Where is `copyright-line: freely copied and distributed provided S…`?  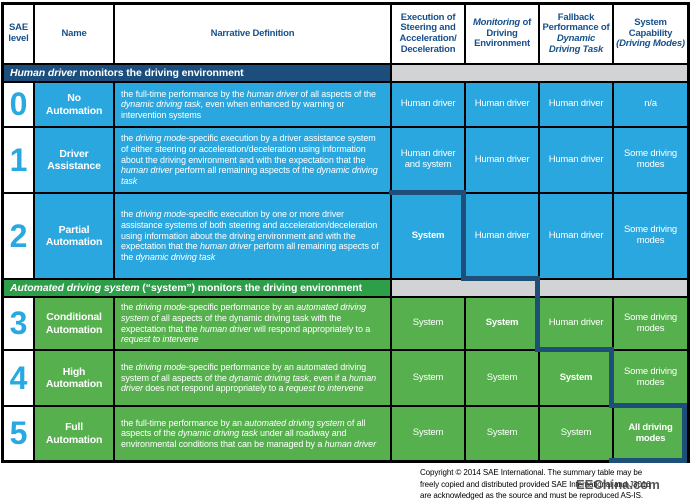
copyright-line: freely copied and distributed provided S… is located at coordinates (535, 484).